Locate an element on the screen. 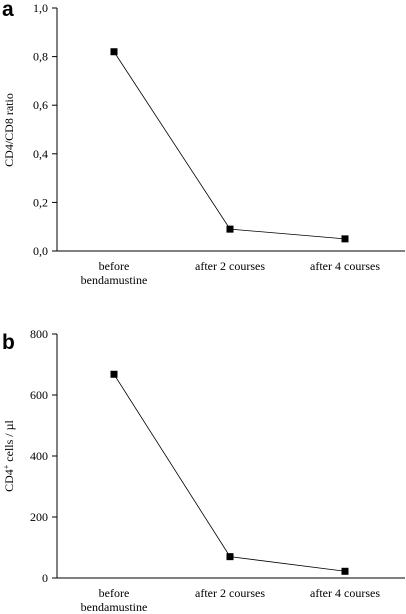 The width and height of the screenshot is (406, 614). panel-b-y-tick-label: 200 is located at coordinates (39, 517).